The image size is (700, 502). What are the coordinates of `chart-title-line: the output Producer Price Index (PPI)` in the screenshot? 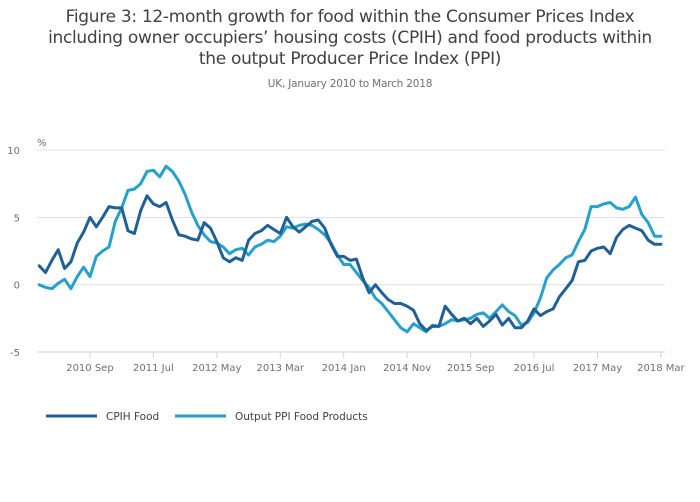 It's located at (350, 59).